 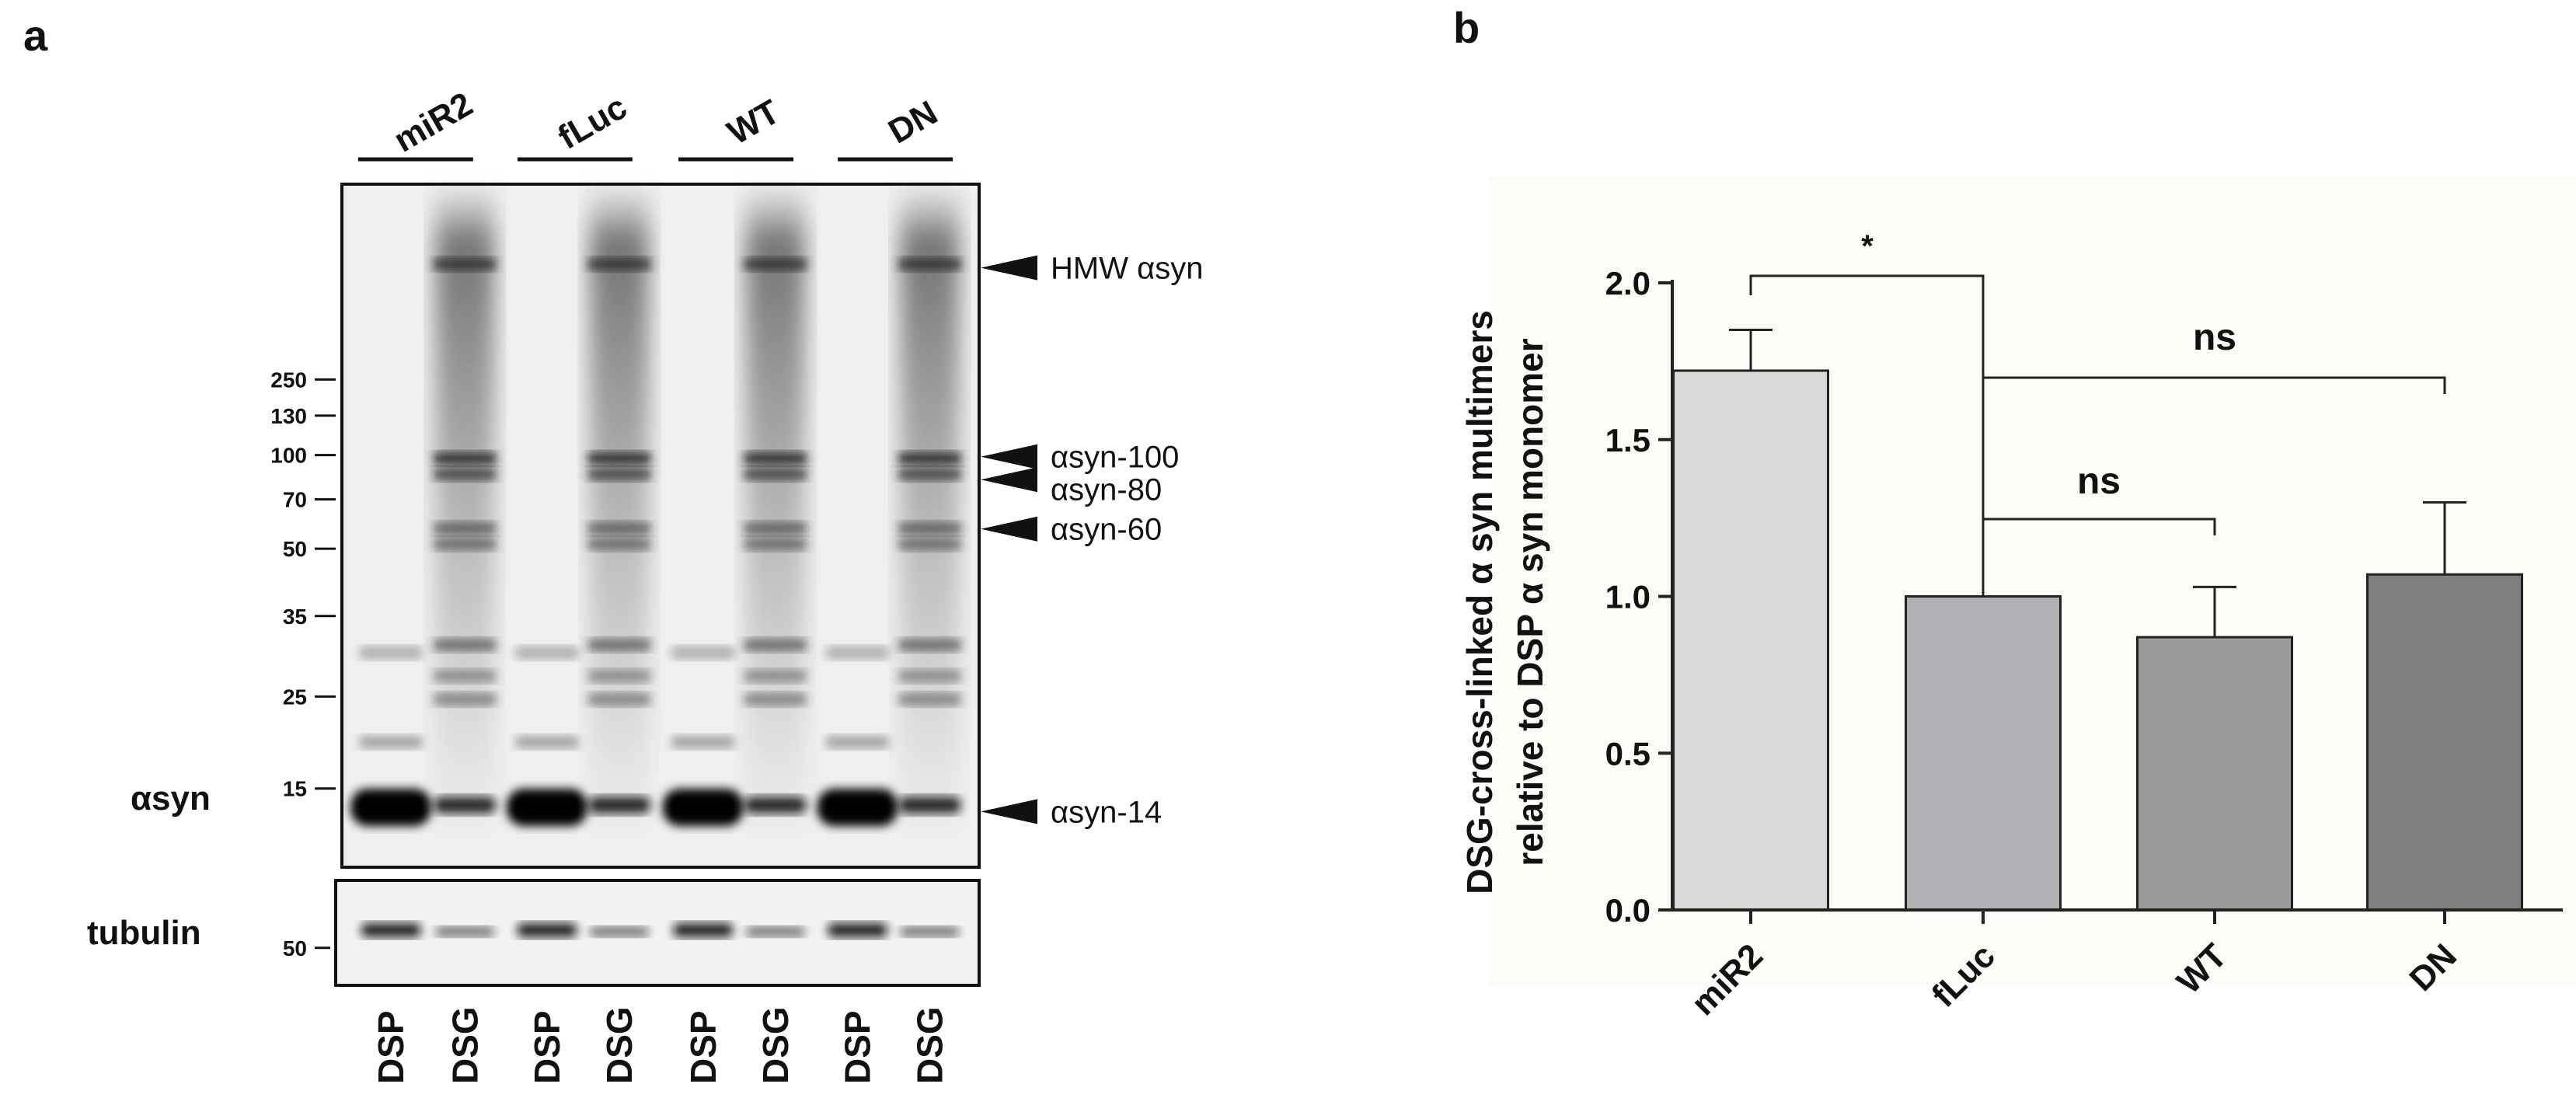 What do you see at coordinates (657, 933) in the screenshot?
I see `loading-frame` at bounding box center [657, 933].